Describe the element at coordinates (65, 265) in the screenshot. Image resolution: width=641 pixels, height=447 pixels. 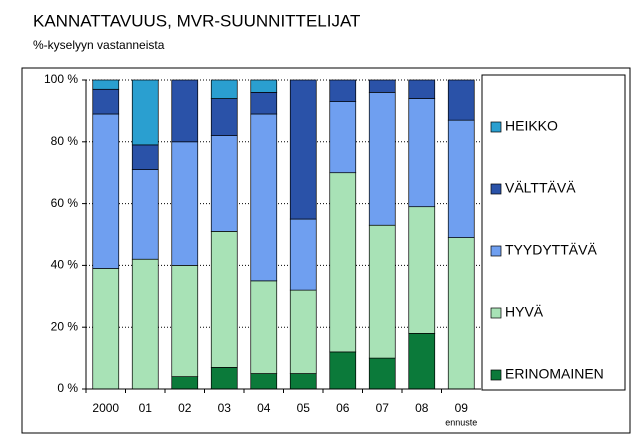
I see `y-tick-label: 40 %` at that location.